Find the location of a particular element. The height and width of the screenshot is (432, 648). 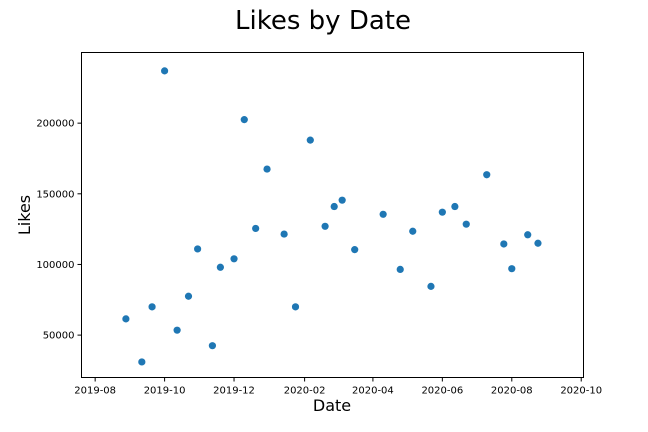

x-tick-label: 2020-08 is located at coordinates (512, 391).